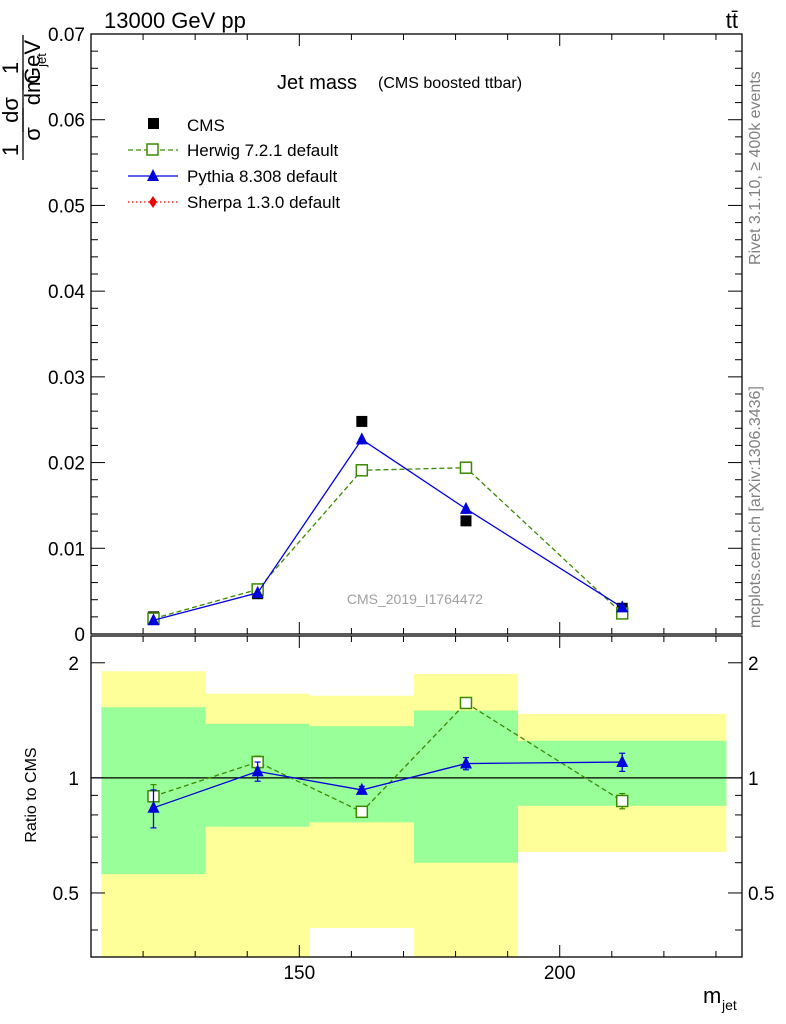 The height and width of the screenshot is (1024, 786). I want to click on main-y-label: 1 σ dσ dm jet 1 GeV, so click(24, 97).